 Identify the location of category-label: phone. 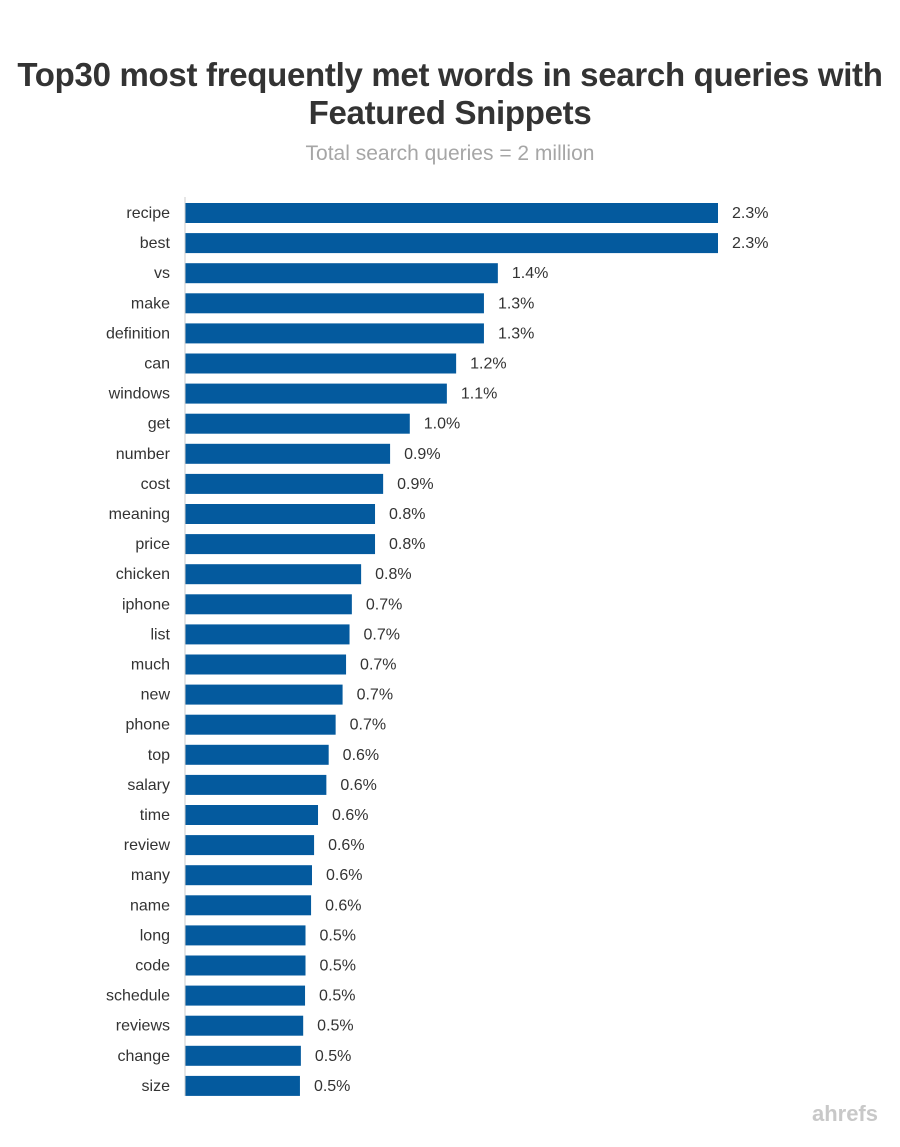
(148, 725).